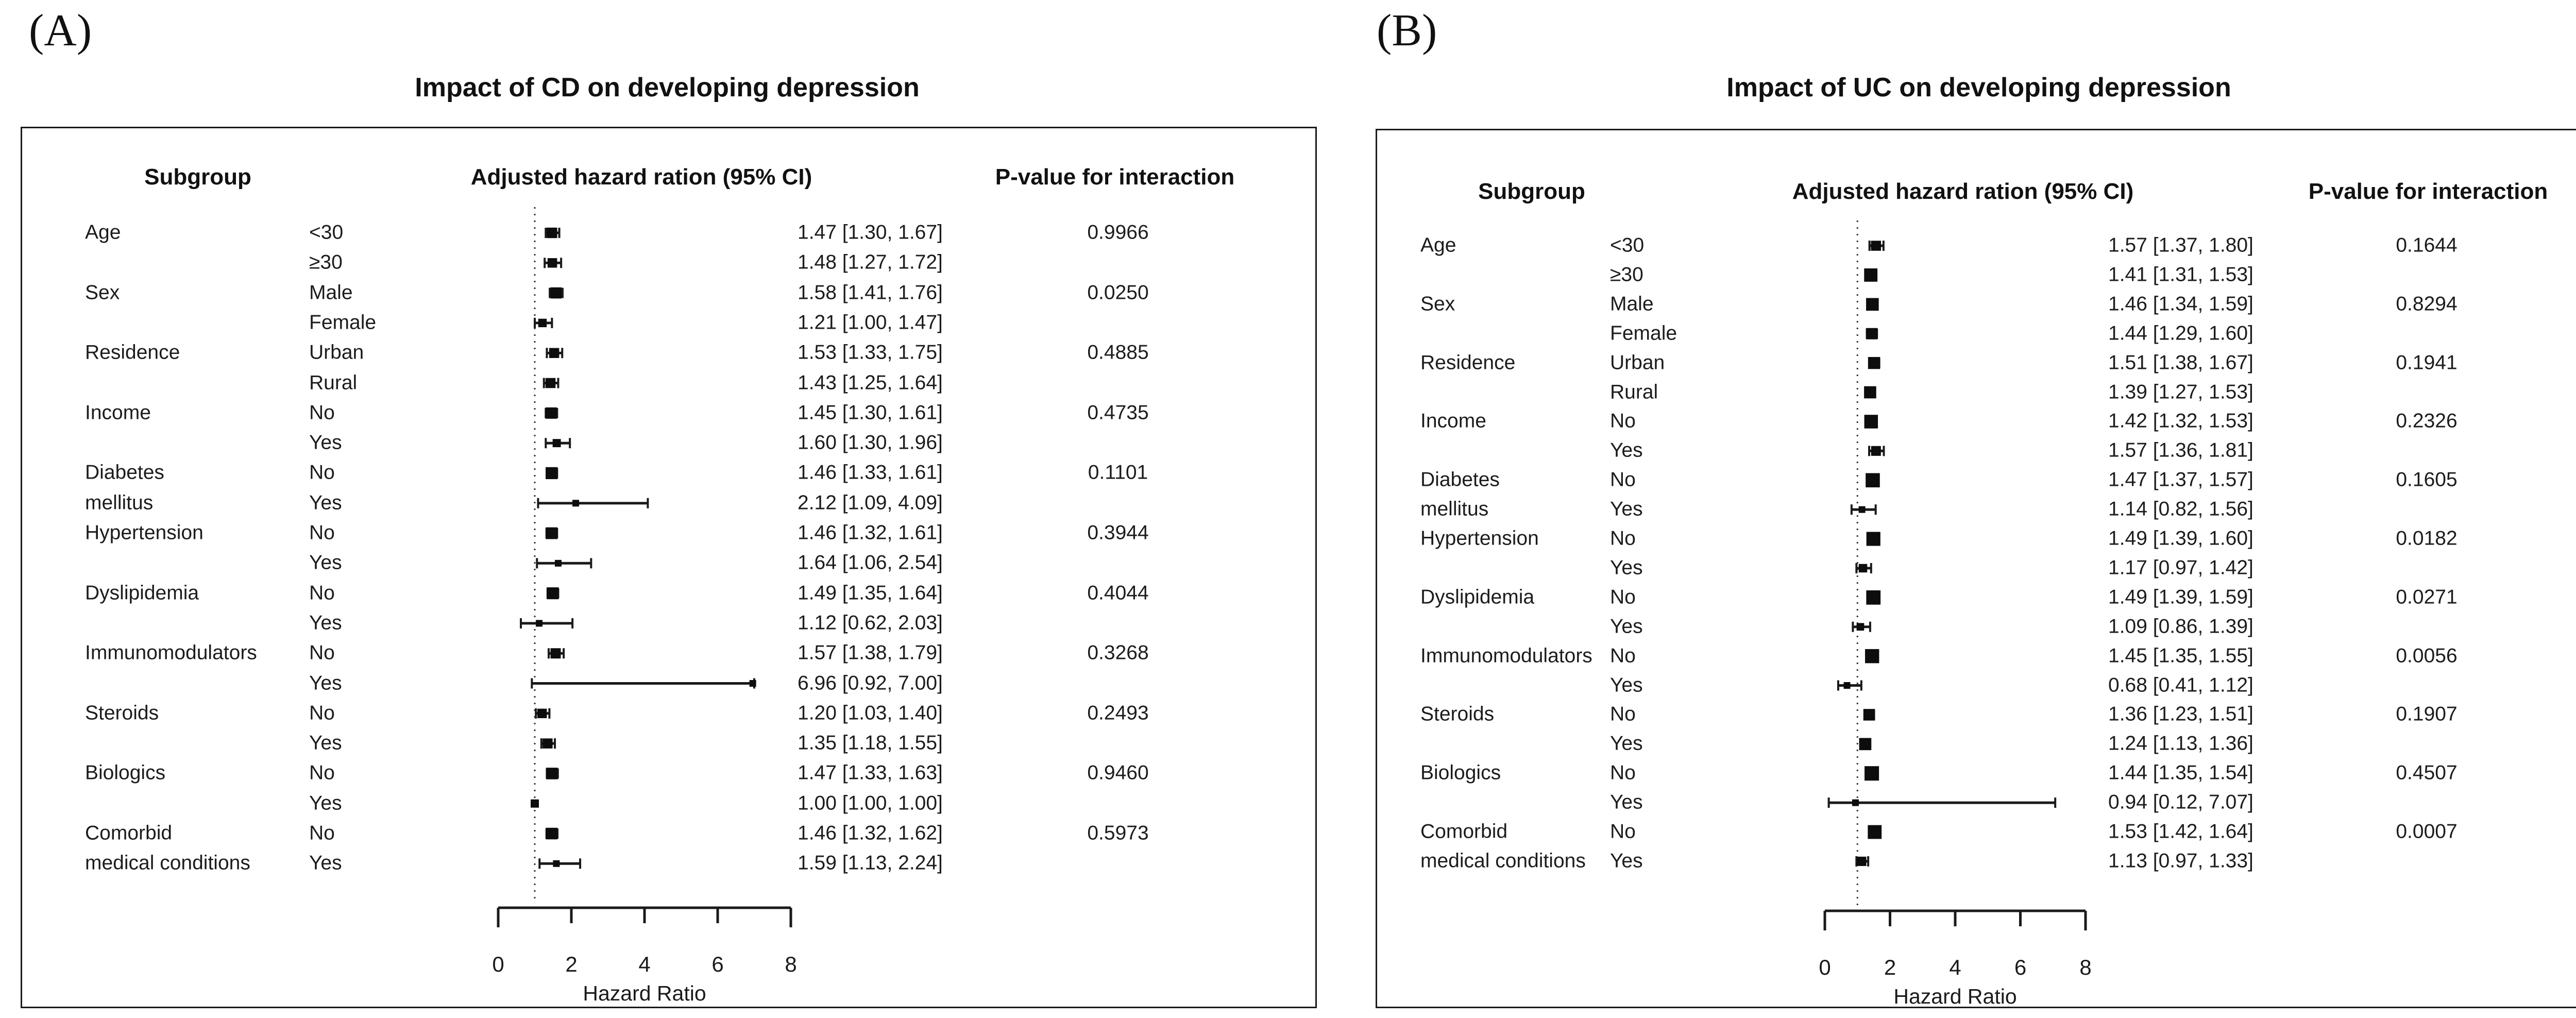 Image resolution: width=2576 pixels, height=1018 pixels. What do you see at coordinates (1118, 412) in the screenshot?
I see `row-pvalue: 0.4735` at bounding box center [1118, 412].